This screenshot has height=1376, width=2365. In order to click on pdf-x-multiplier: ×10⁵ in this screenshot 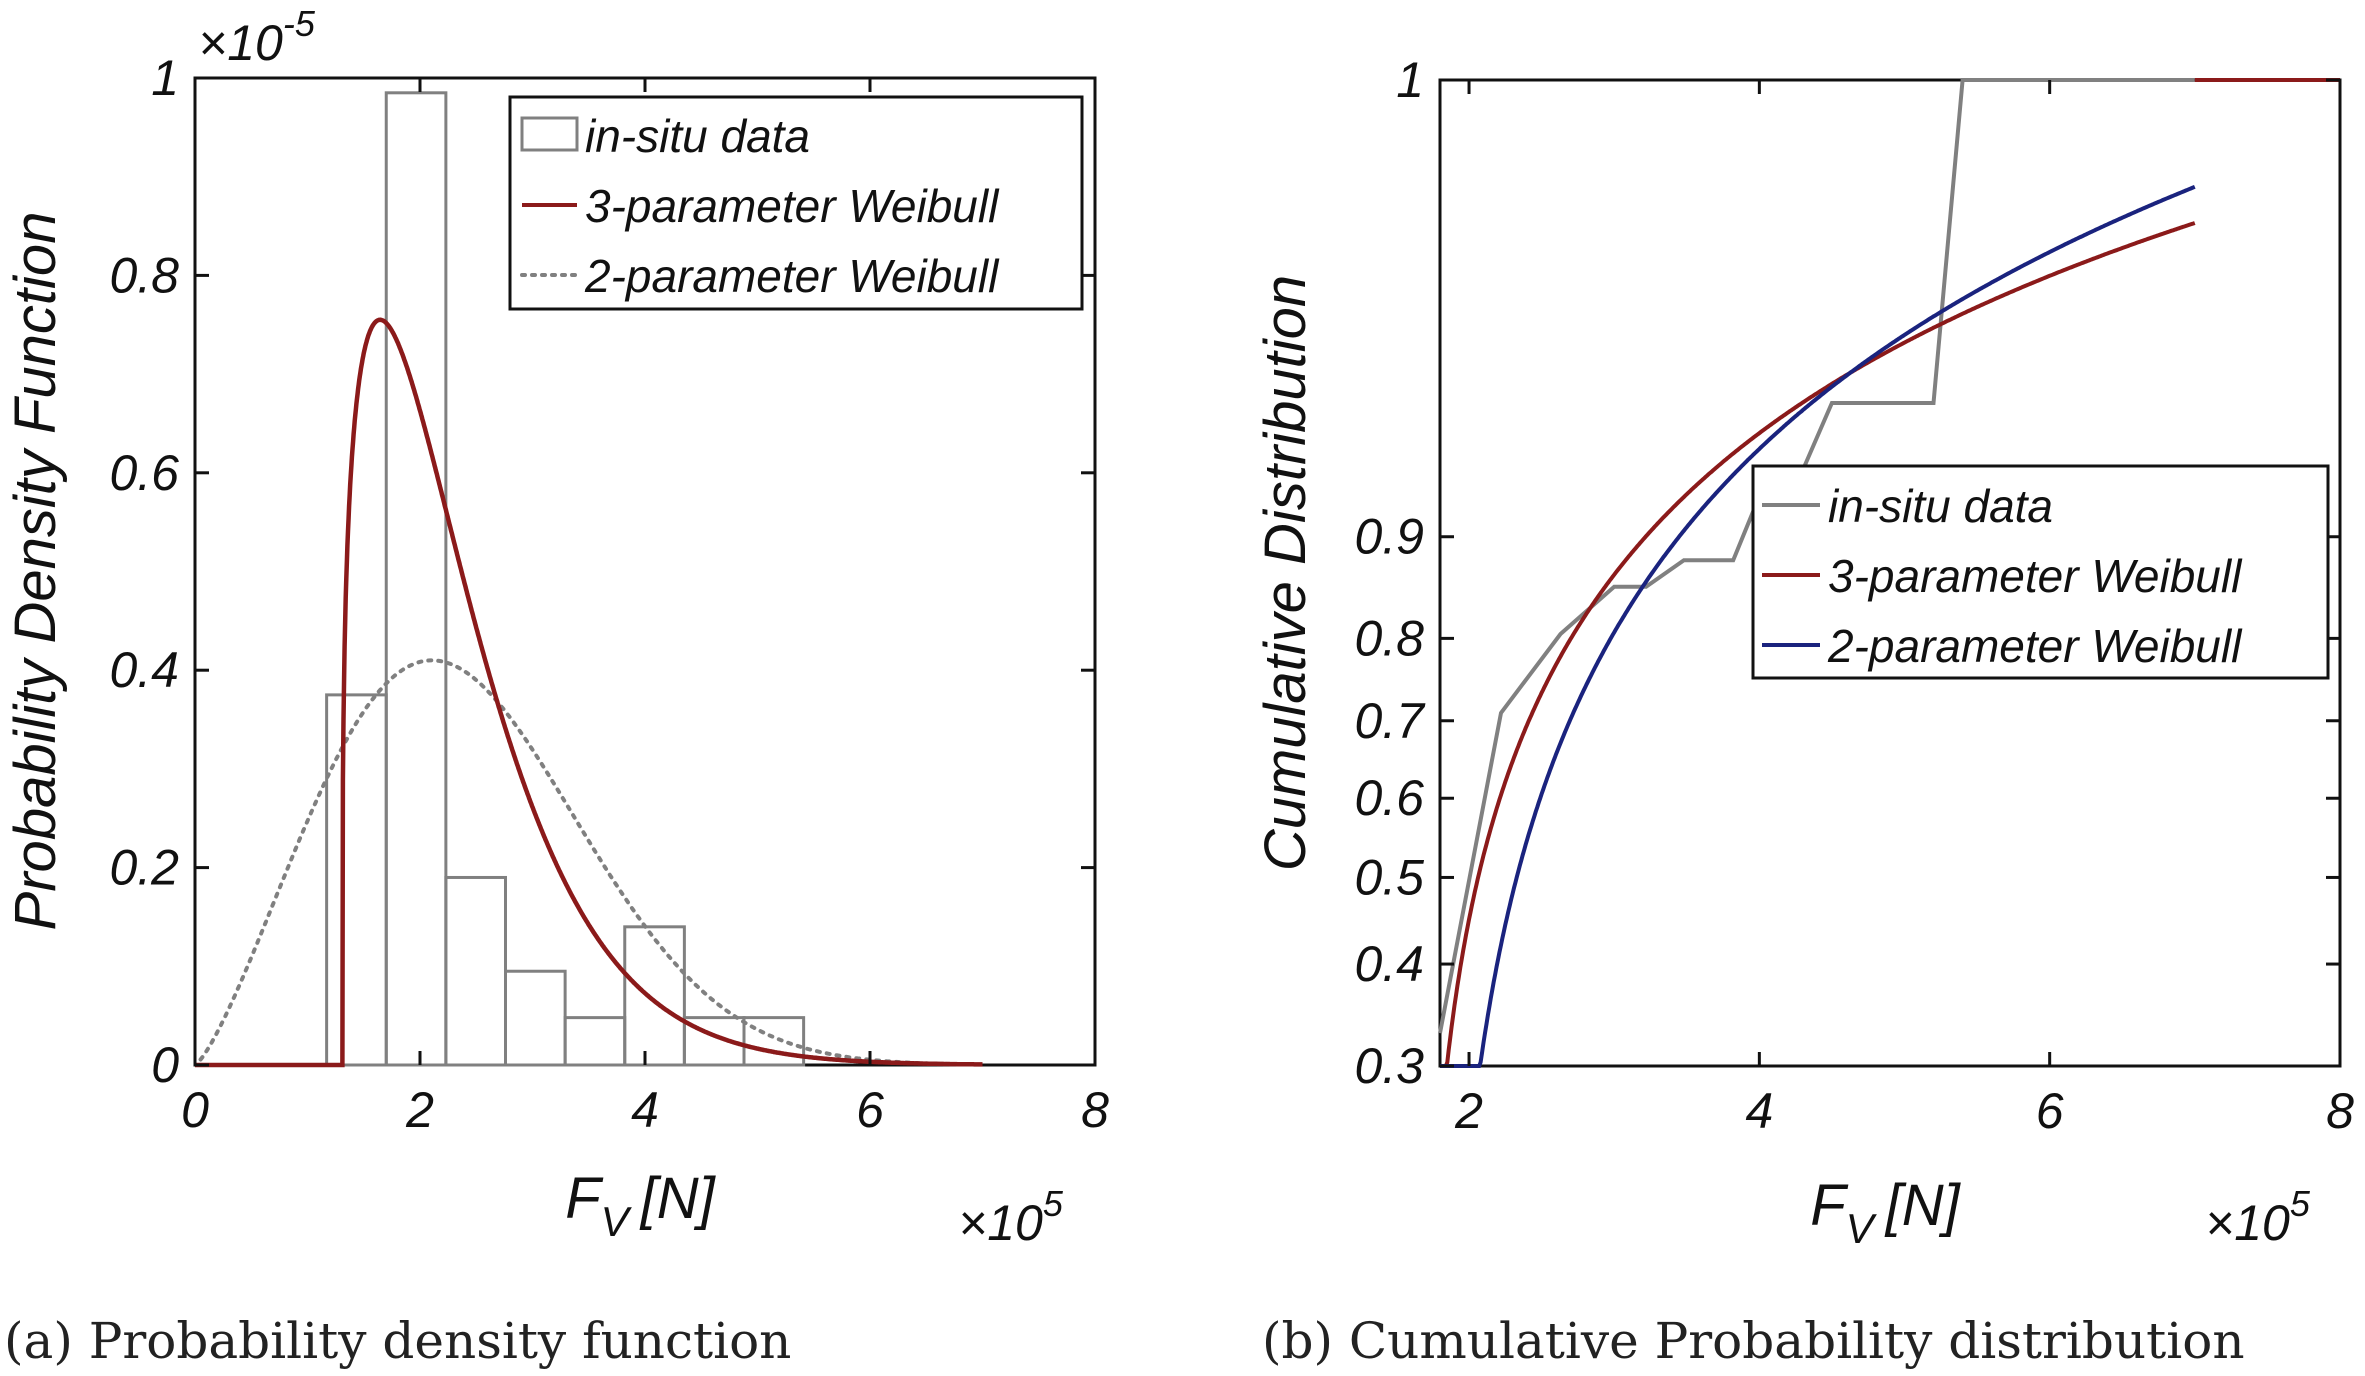, I will do `click(1011, 1217)`.